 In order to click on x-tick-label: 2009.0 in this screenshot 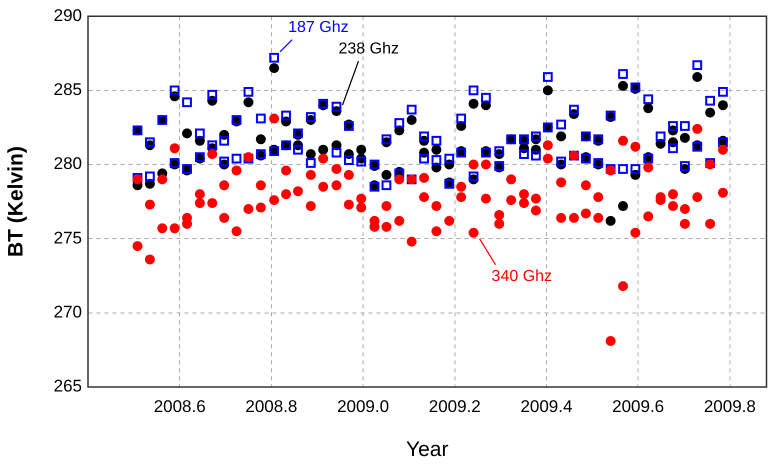, I will do `click(363, 406)`.